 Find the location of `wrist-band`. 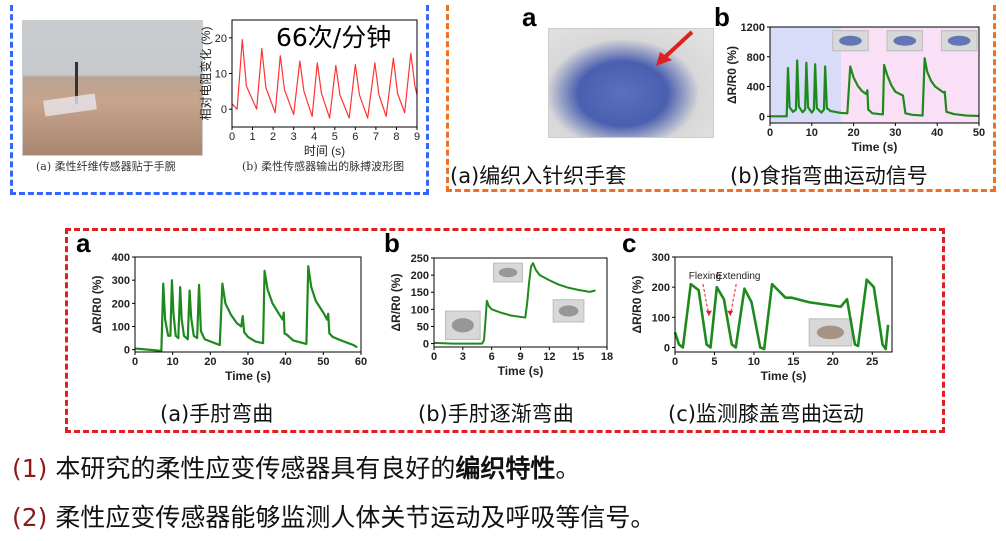

wrist-band is located at coordinates (76, 83).